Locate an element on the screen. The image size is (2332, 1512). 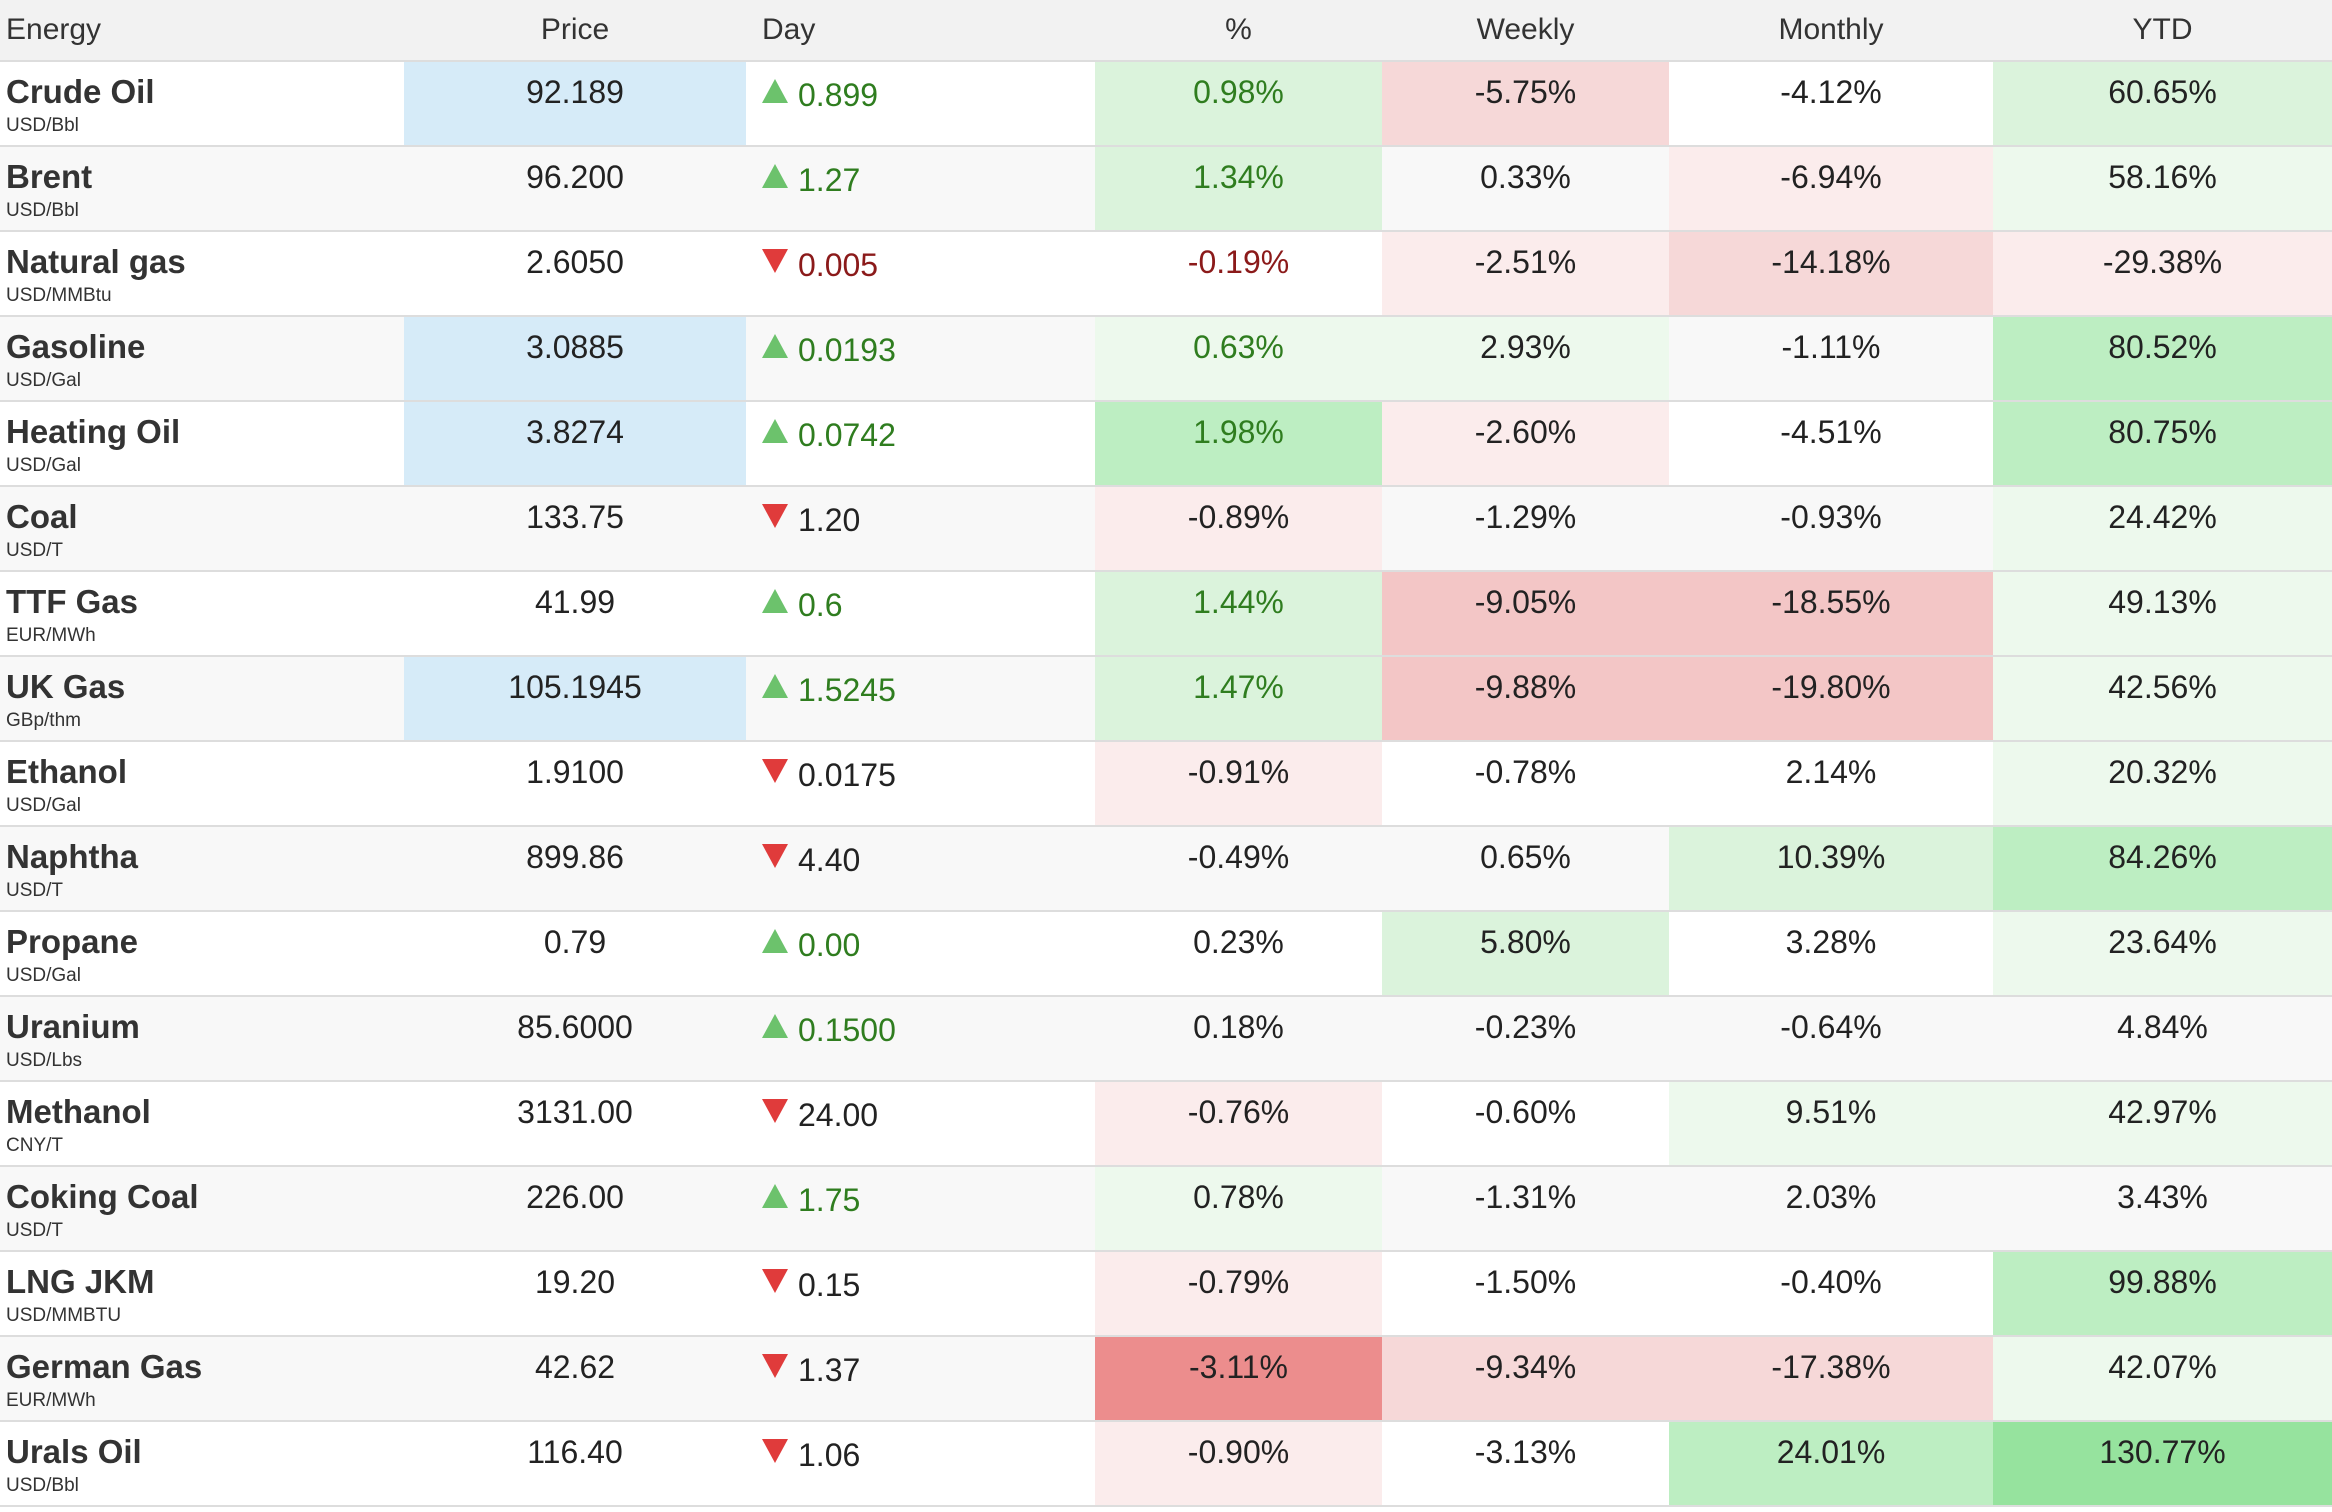
commodity-name-cell: TTF Gas EUR/MWh is located at coordinates (202, 614).